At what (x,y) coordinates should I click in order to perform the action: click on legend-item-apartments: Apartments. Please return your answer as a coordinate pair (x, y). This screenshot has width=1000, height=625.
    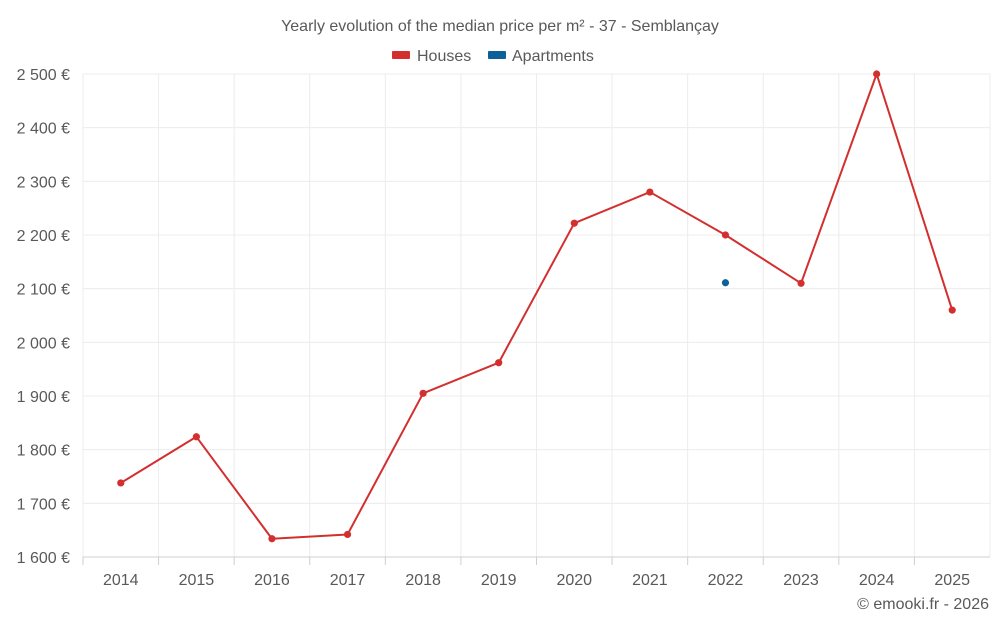
    Looking at the image, I should click on (541, 56).